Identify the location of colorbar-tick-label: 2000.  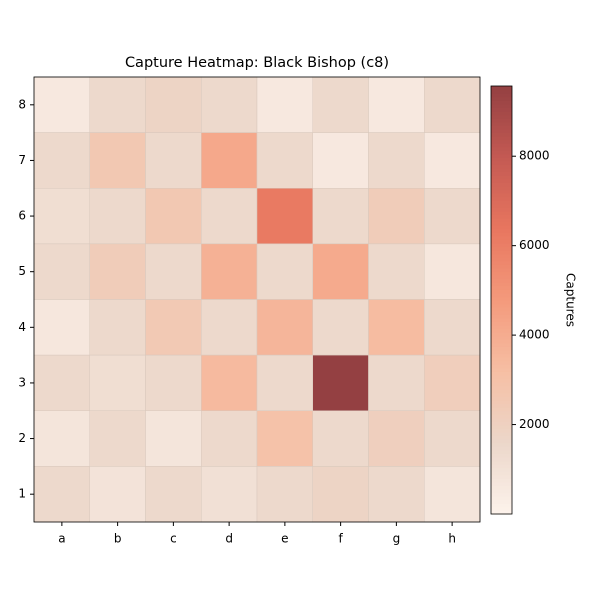
(534, 424).